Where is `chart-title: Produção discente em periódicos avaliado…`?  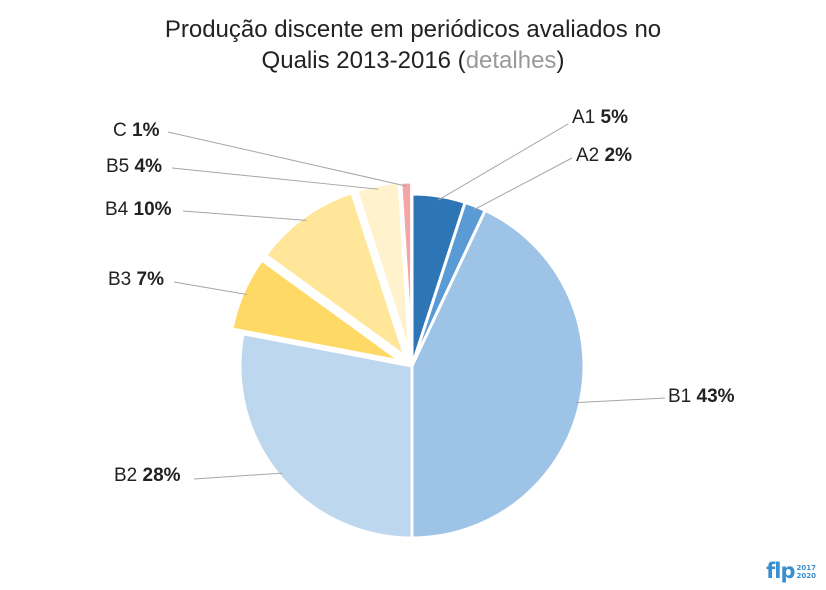 chart-title: Produção discente em periódicos avaliado… is located at coordinates (413, 45).